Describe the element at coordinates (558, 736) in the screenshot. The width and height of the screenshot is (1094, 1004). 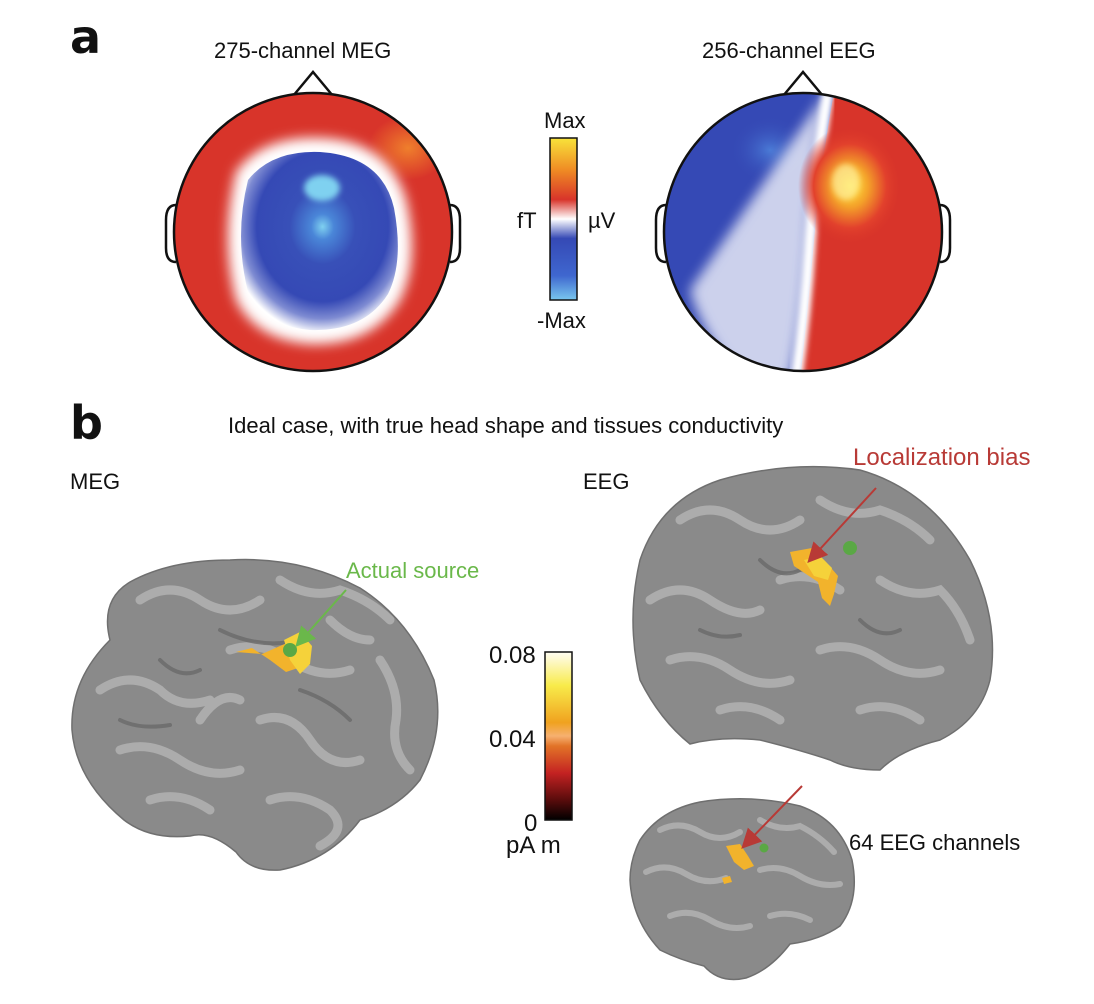
I see `colorbar-b` at that location.